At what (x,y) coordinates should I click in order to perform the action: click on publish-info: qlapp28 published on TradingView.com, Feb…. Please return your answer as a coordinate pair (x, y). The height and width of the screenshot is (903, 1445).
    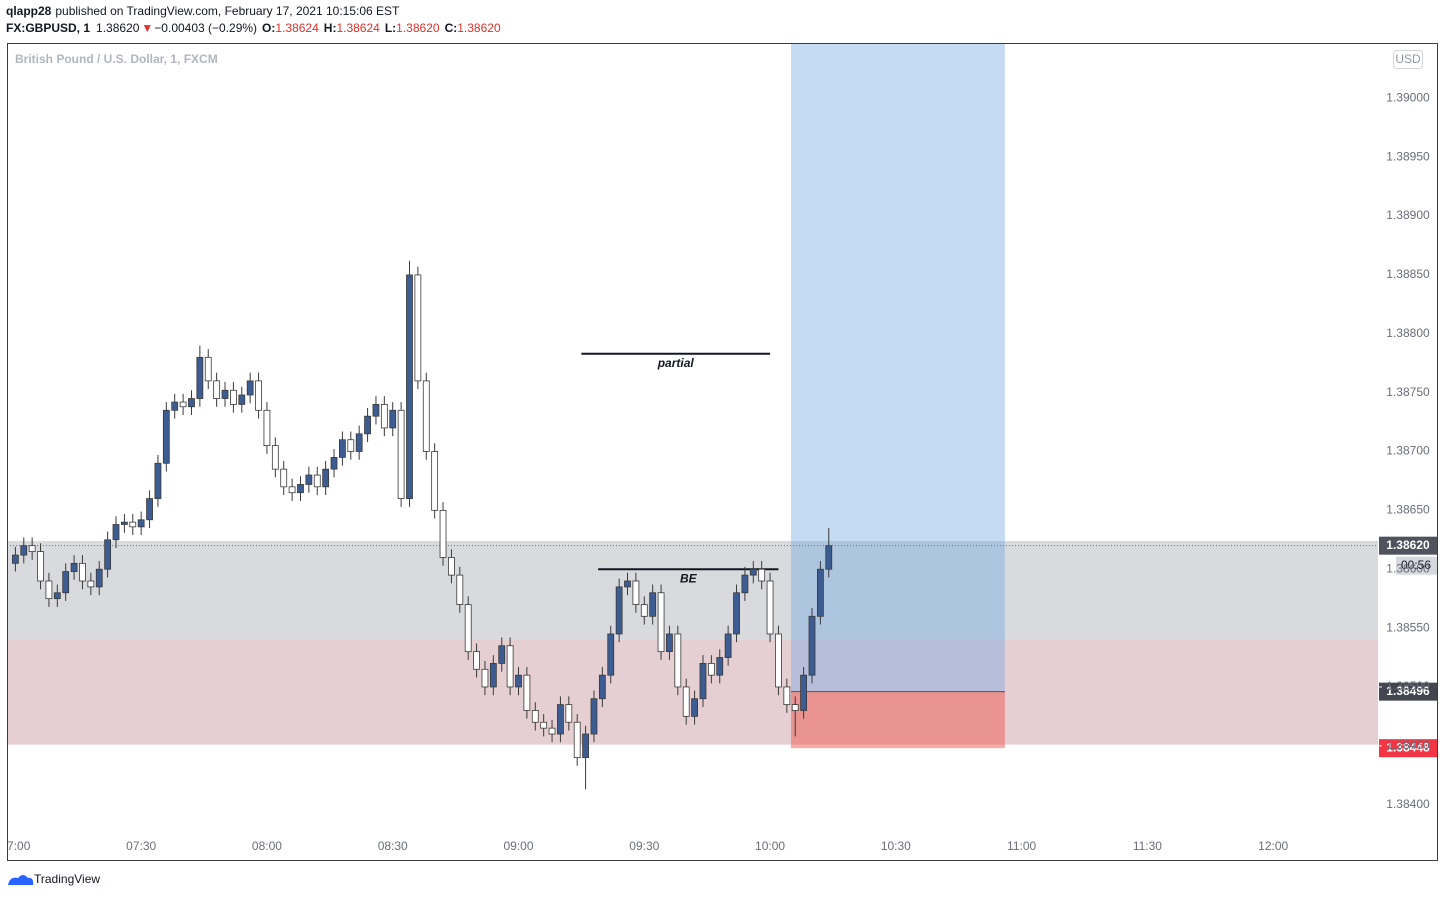
    Looking at the image, I should click on (203, 11).